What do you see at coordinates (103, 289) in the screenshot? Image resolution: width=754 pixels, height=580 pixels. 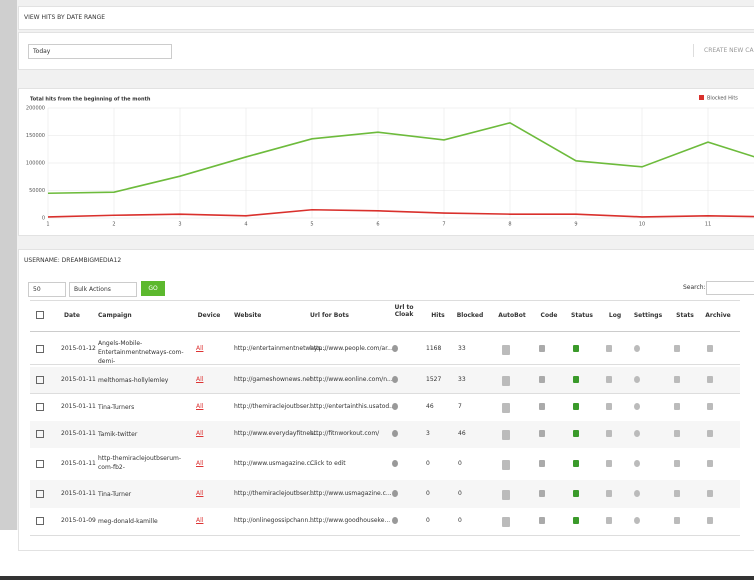 I see `bulk-select: Bulk Actions` at bounding box center [103, 289].